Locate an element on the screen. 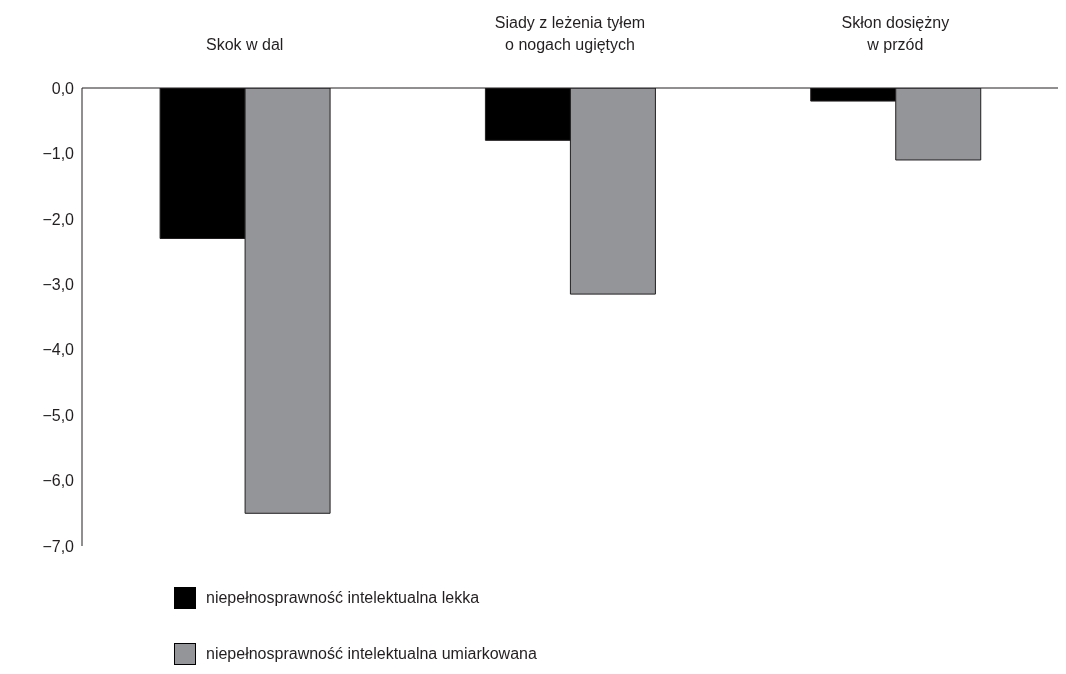 Image resolution: width=1066 pixels, height=674 pixels. legend-label: niepełnosprawność intelektualna umiarkowana is located at coordinates (371, 654).